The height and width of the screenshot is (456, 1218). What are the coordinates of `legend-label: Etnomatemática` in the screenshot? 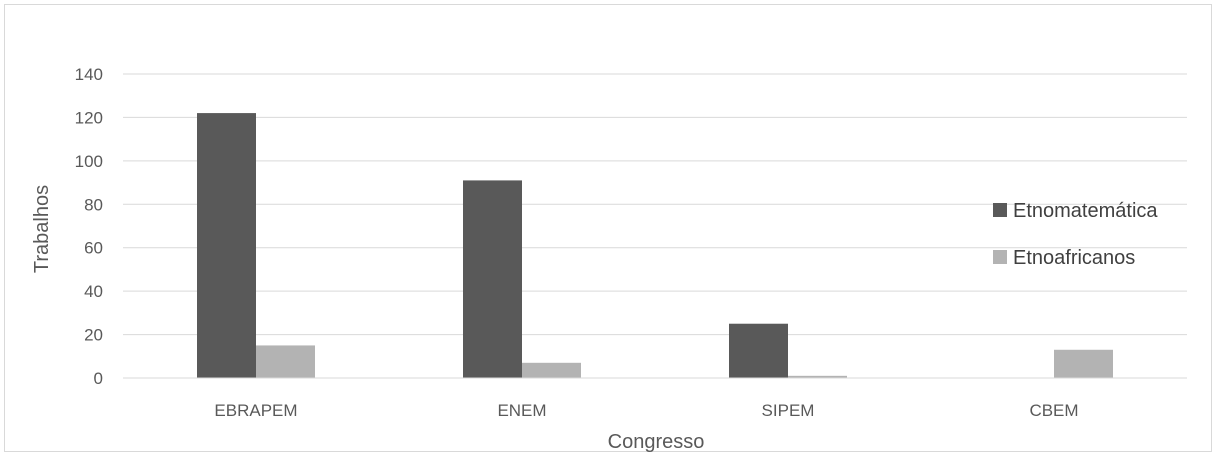 It's located at (1085, 211).